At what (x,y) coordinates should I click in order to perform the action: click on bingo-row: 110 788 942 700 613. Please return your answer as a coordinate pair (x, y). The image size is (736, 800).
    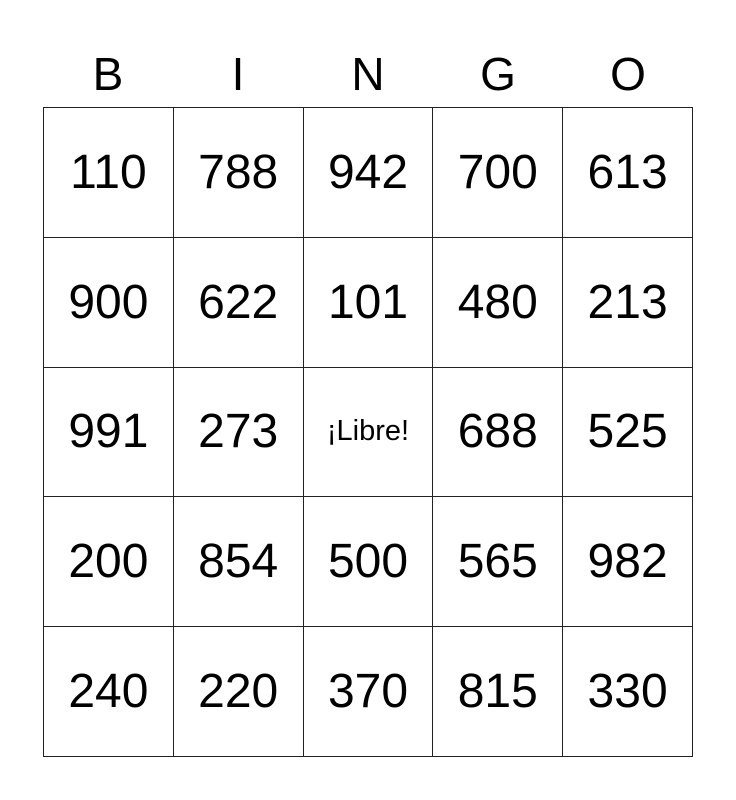
    Looking at the image, I should click on (368, 172).